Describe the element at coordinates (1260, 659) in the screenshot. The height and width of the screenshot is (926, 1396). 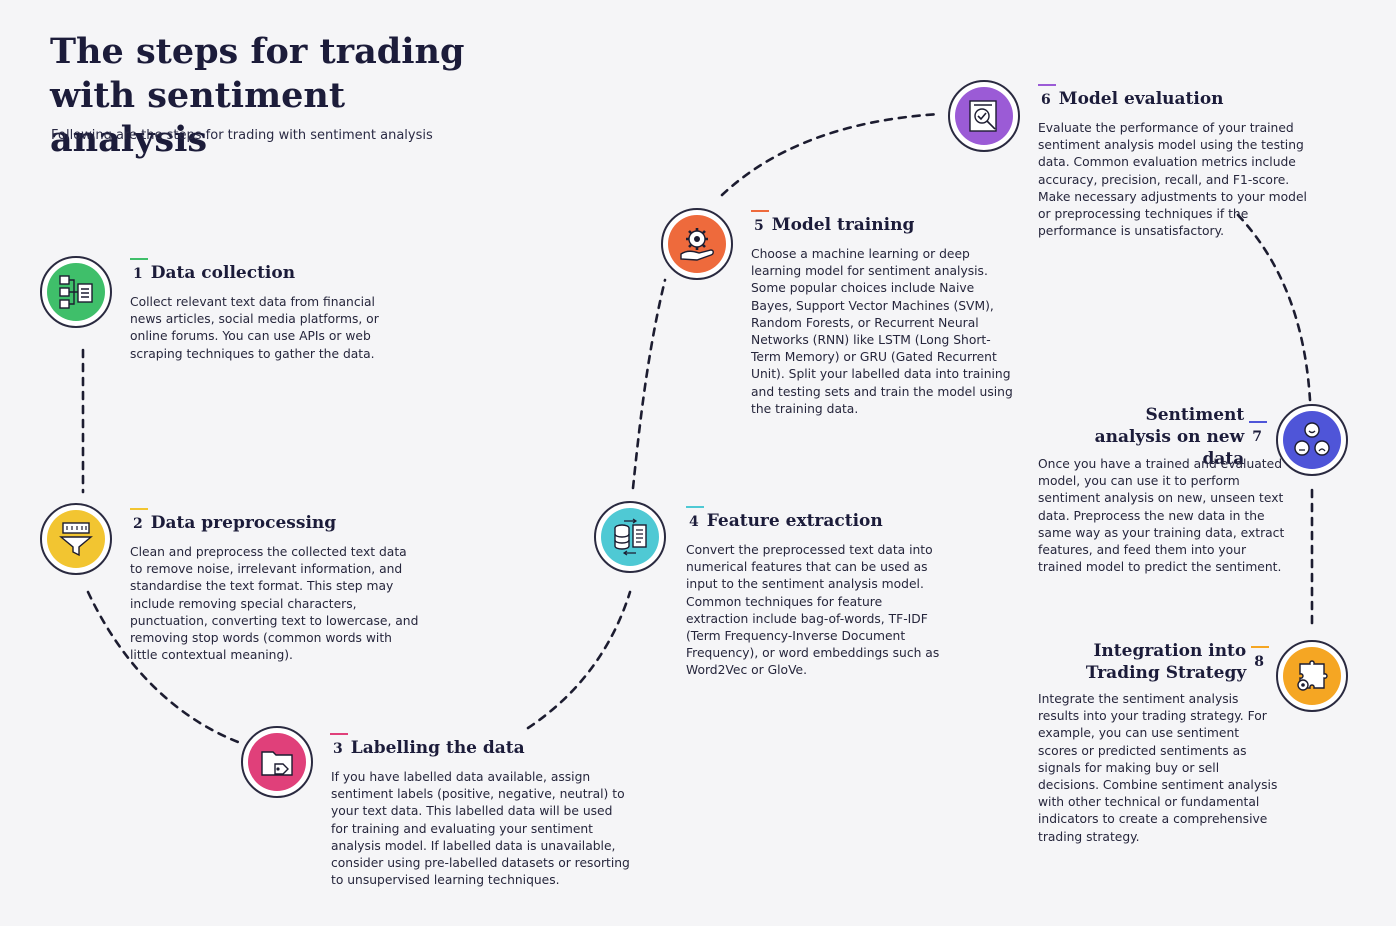
I see `step-8-number: 8` at that location.